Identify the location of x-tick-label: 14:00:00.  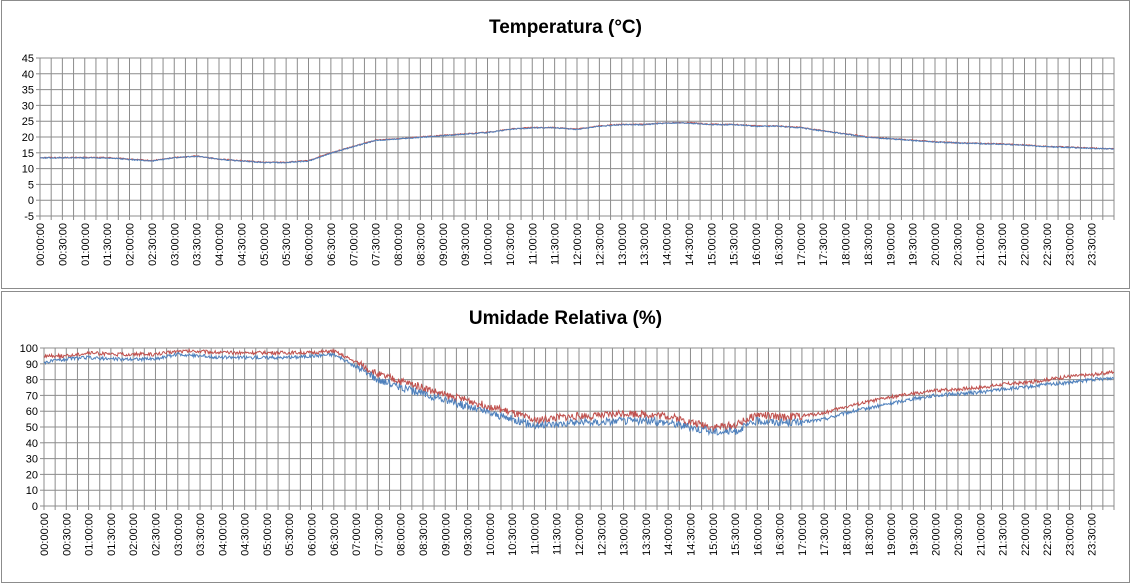
(668, 244).